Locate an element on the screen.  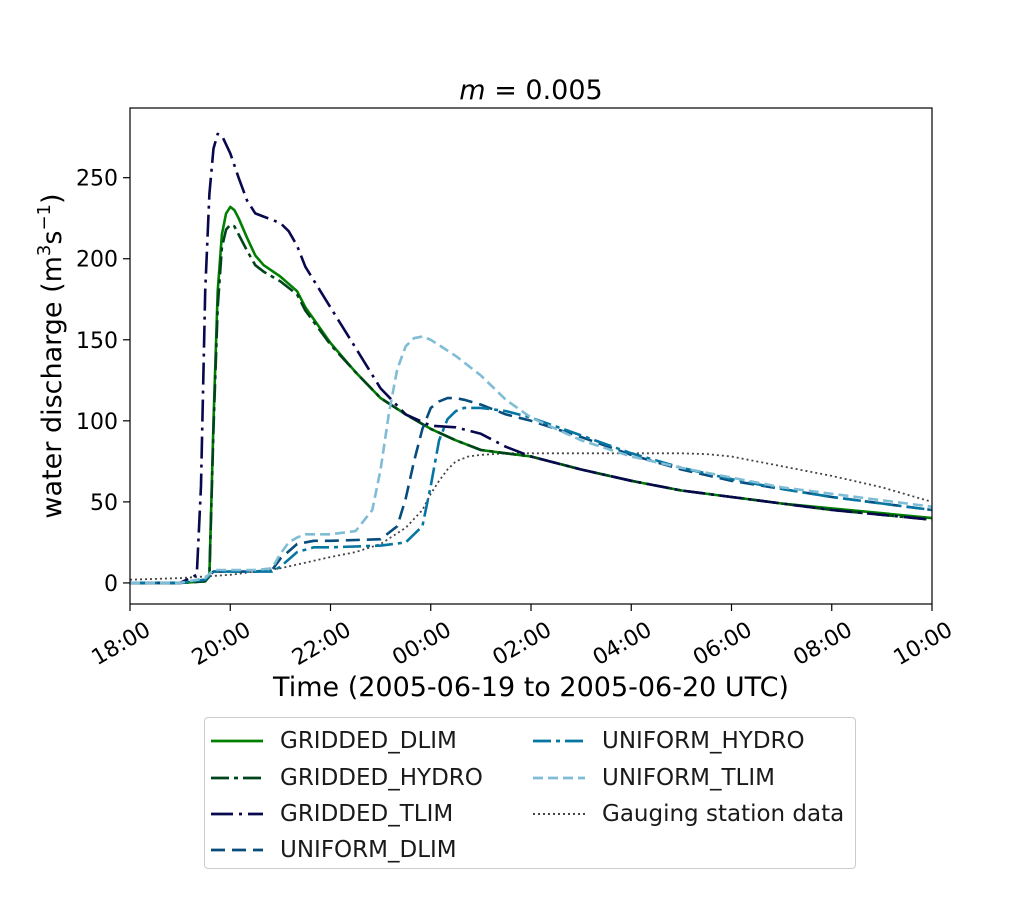
x-tick-label: 08:00 is located at coordinates (822, 644).